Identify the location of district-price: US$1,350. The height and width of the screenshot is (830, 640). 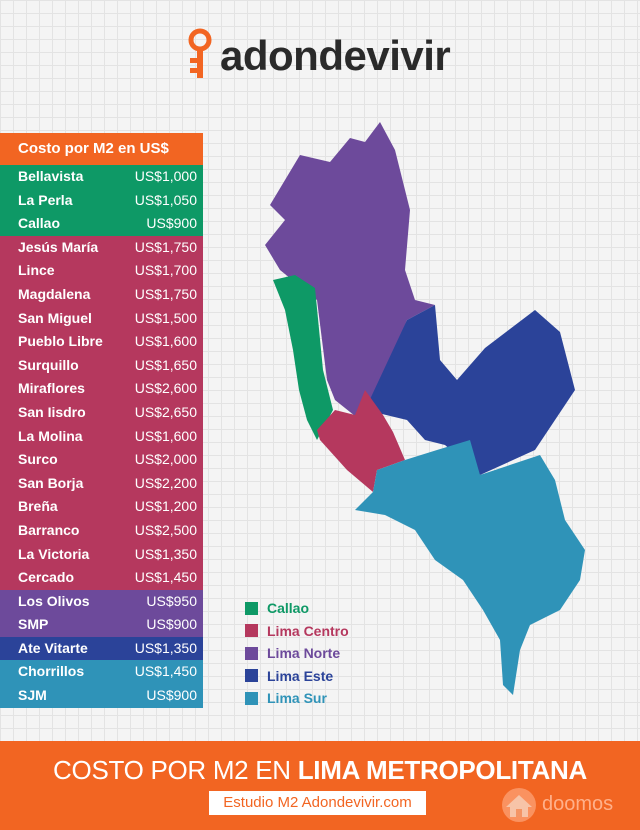
(165, 647).